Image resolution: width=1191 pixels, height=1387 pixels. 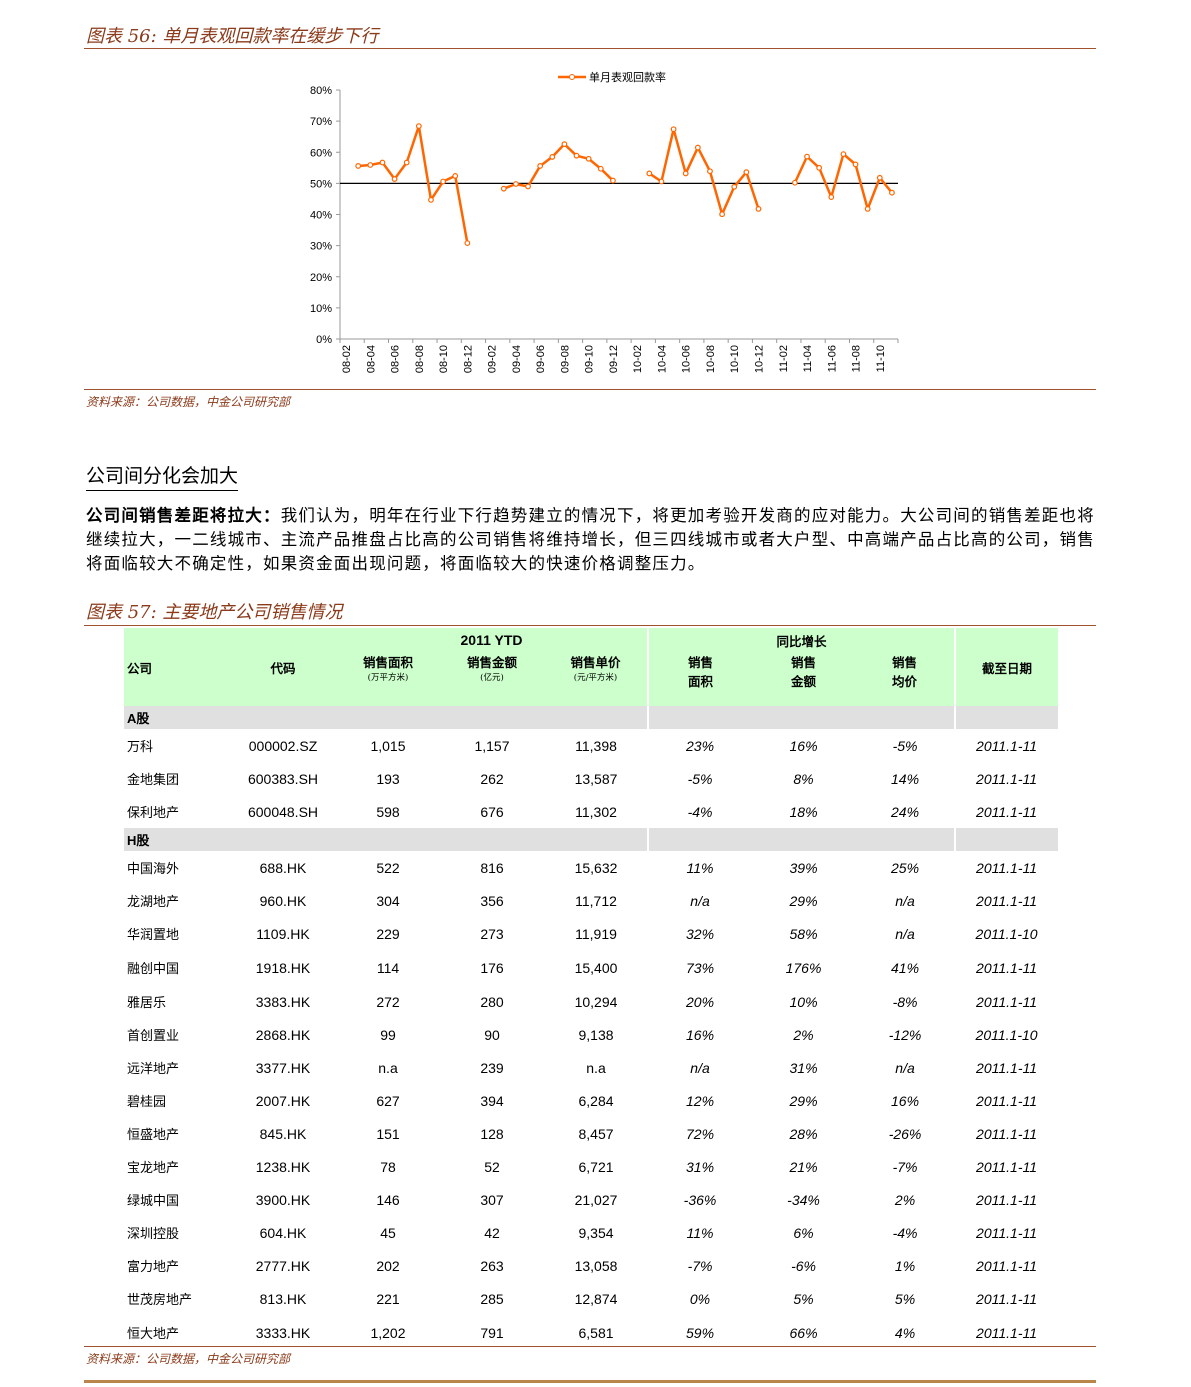 What do you see at coordinates (801, 640) in the screenshot?
I see `header-yoy: 同比增长` at bounding box center [801, 640].